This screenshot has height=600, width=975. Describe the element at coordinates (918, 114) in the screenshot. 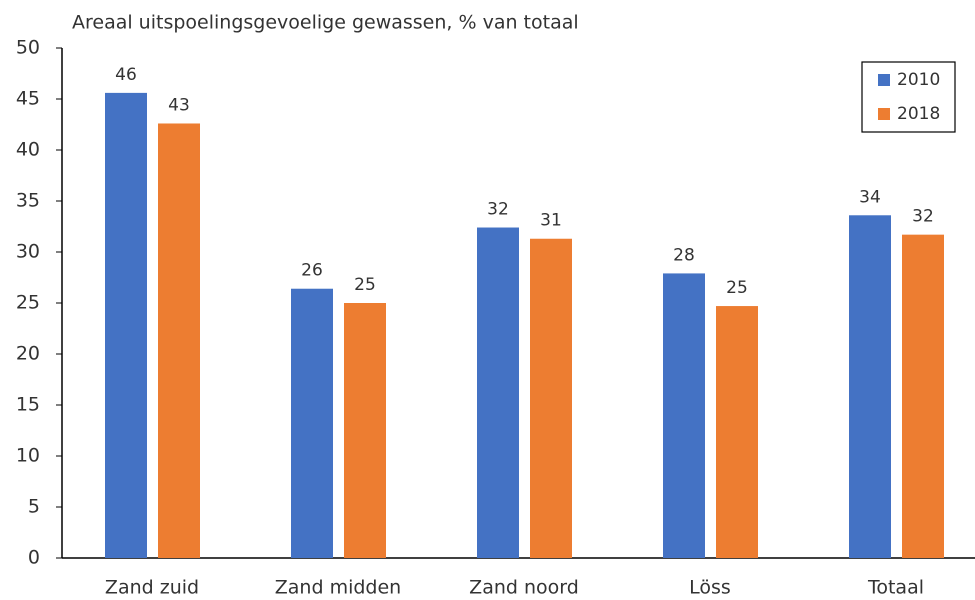

I see `legend-label: 2018` at that location.